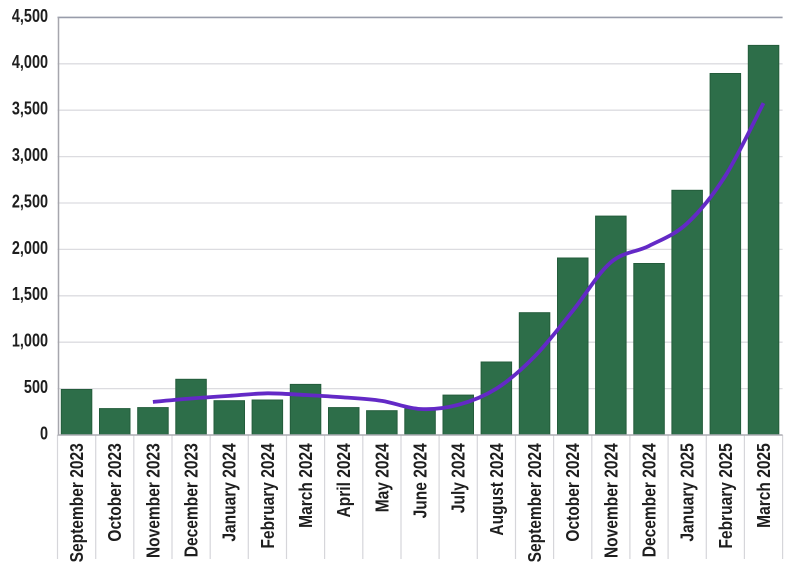  I want to click on svg-text: 2,000, so click(30, 247).